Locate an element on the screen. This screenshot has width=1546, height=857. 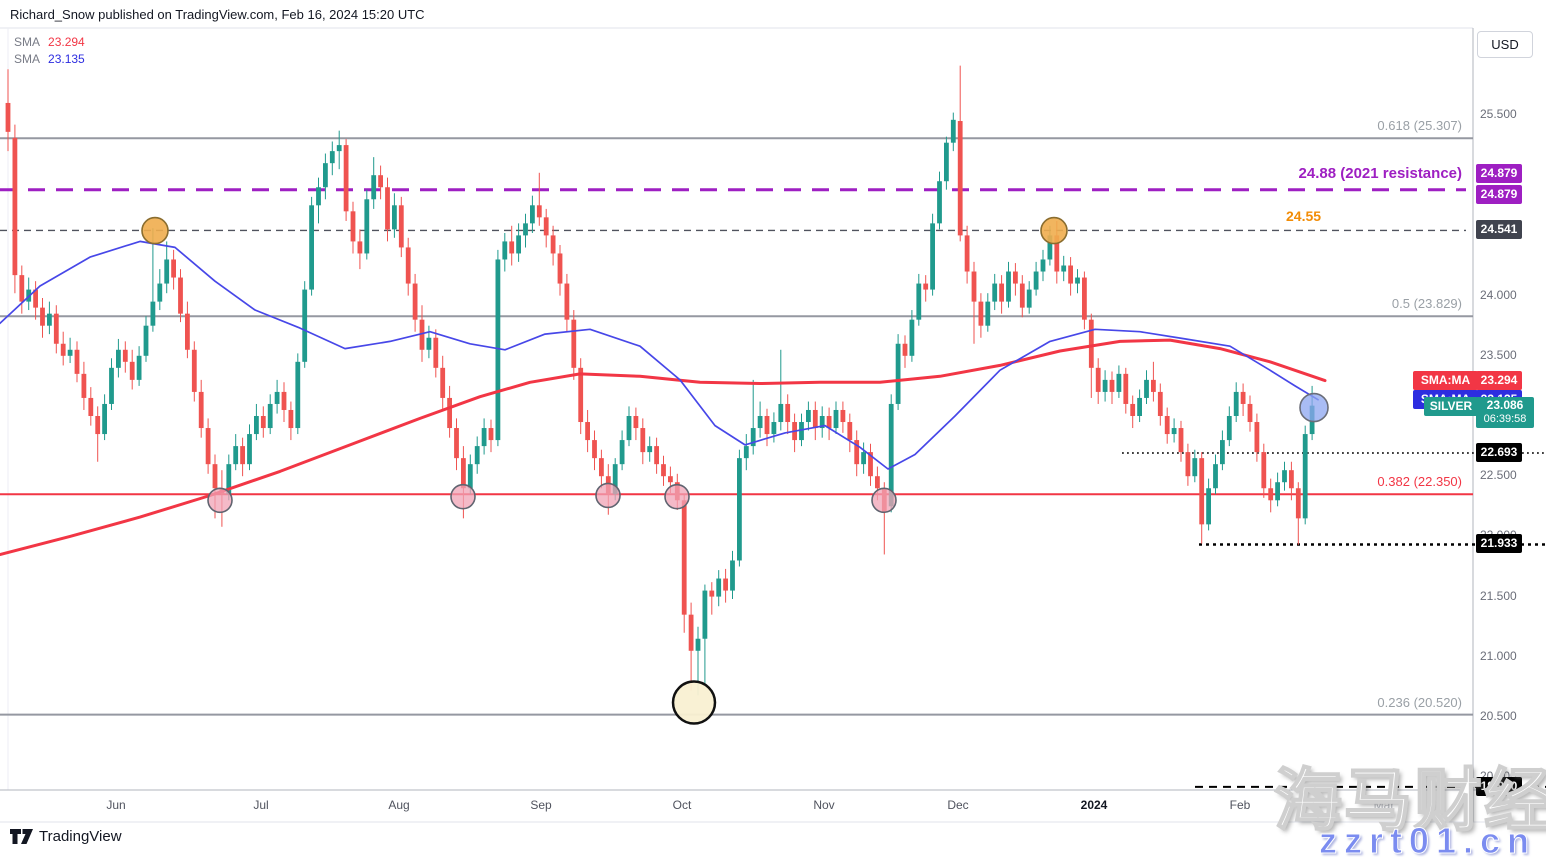
sma-indicator-row: SMA 23.294 is located at coordinates (49, 42).